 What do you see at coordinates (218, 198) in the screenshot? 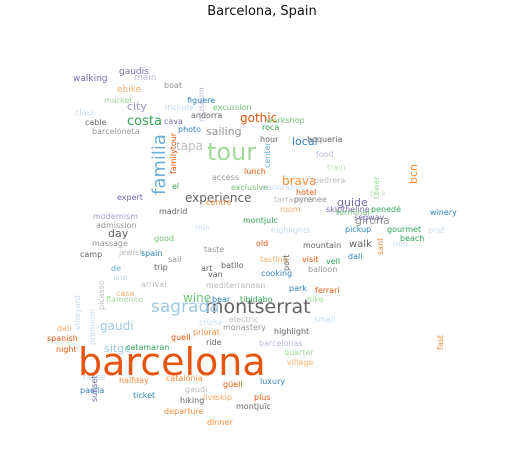
I see `word-experience: experience` at bounding box center [218, 198].